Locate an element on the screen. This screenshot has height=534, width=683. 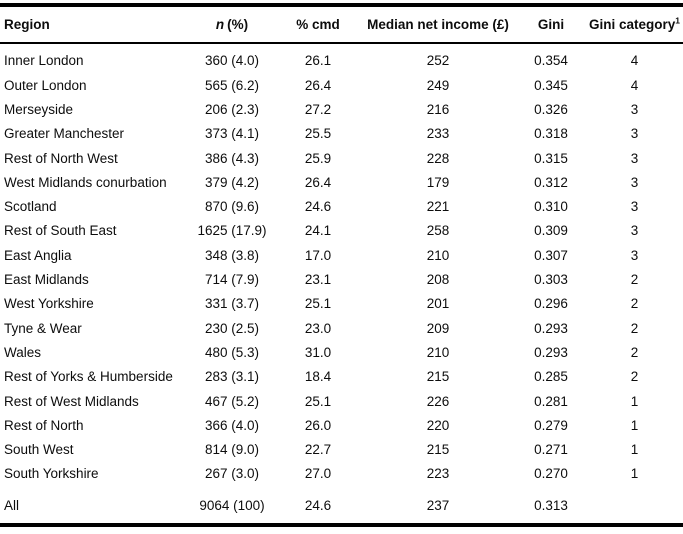
table-row: Rest of North 366 (4.0) 26.0 220 0.279 1 is located at coordinates (341, 425).